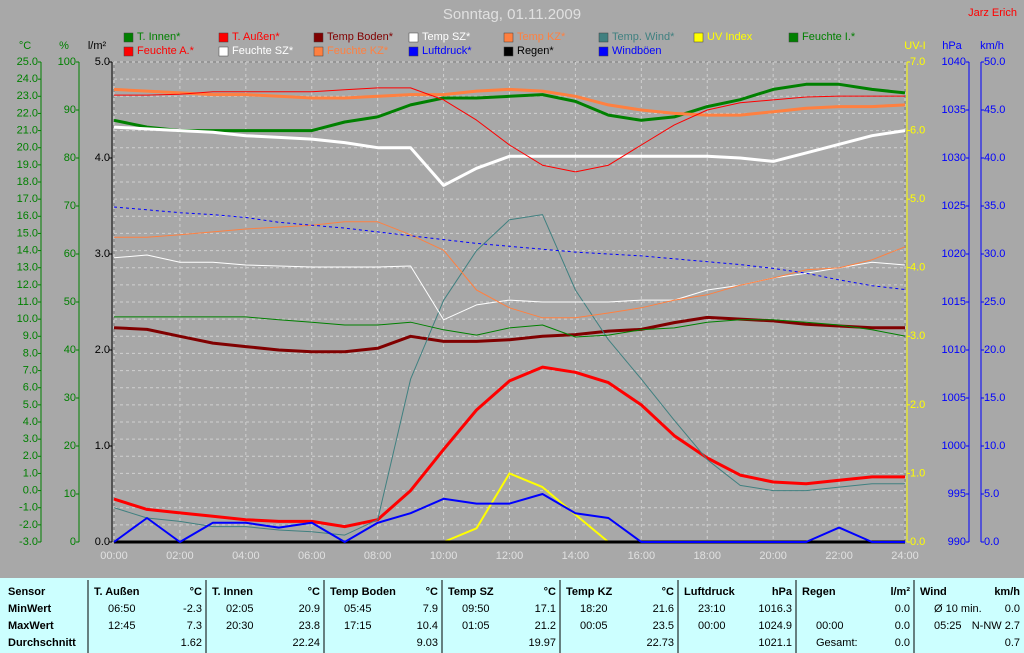  Describe the element at coordinates (707, 556) in the screenshot. I see `x-tick-label: 18:00` at that location.